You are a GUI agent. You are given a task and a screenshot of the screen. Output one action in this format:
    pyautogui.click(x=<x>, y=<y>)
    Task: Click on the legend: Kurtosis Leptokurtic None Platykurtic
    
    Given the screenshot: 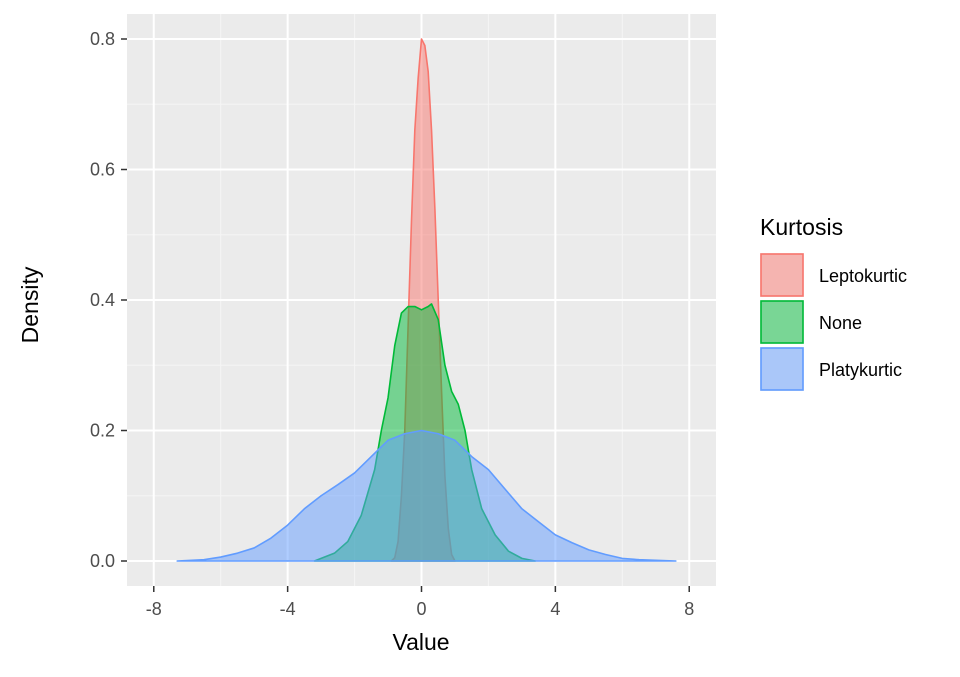 What is the action you would take?
    pyautogui.click(x=833, y=302)
    